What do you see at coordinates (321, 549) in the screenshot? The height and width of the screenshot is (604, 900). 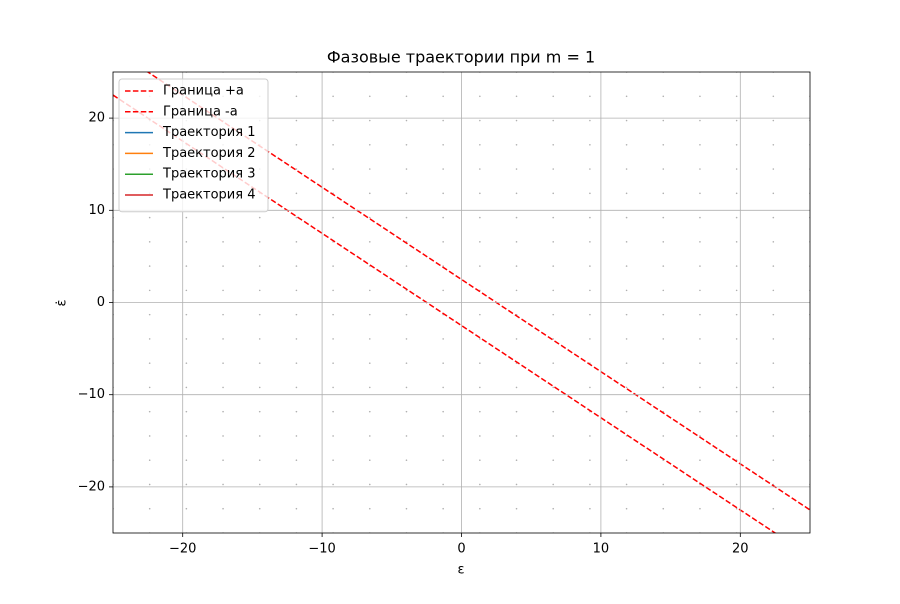 I see `x-tick-label: −10` at bounding box center [321, 549].